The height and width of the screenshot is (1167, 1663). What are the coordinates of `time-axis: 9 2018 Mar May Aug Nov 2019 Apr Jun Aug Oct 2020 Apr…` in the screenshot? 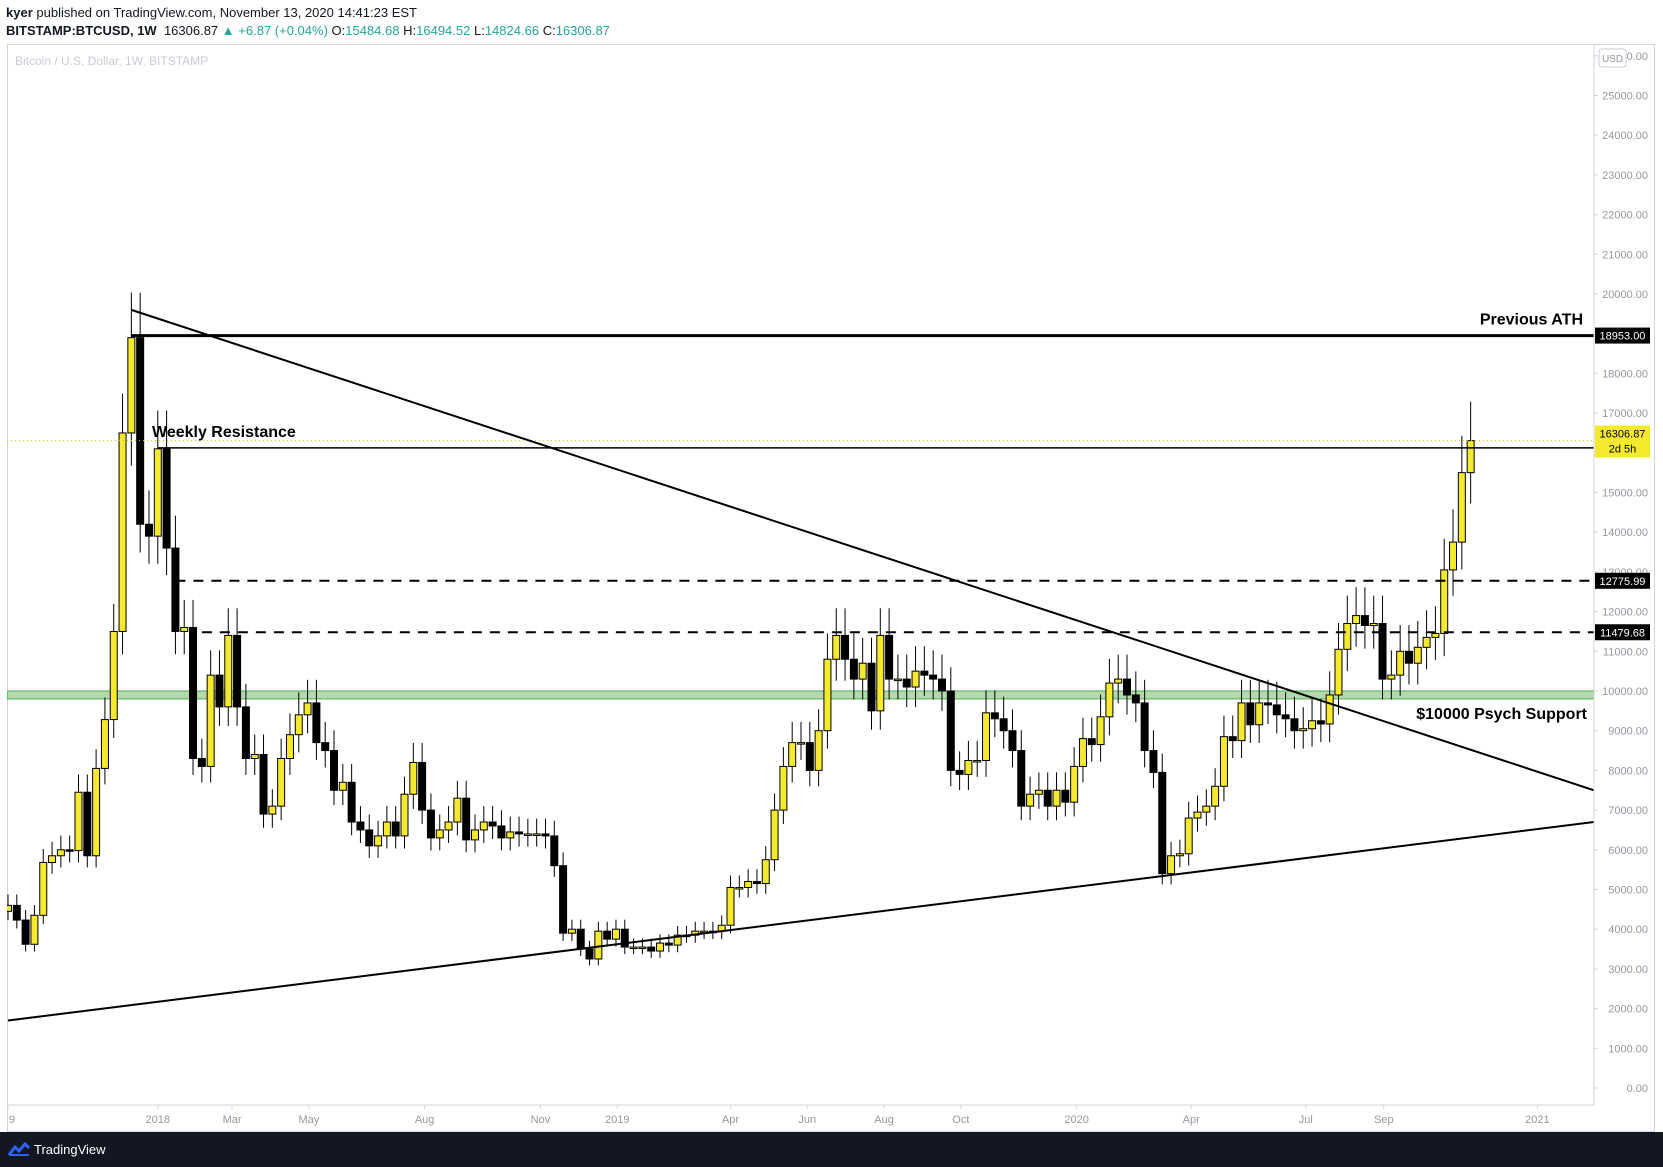 It's located at (778, 1115).